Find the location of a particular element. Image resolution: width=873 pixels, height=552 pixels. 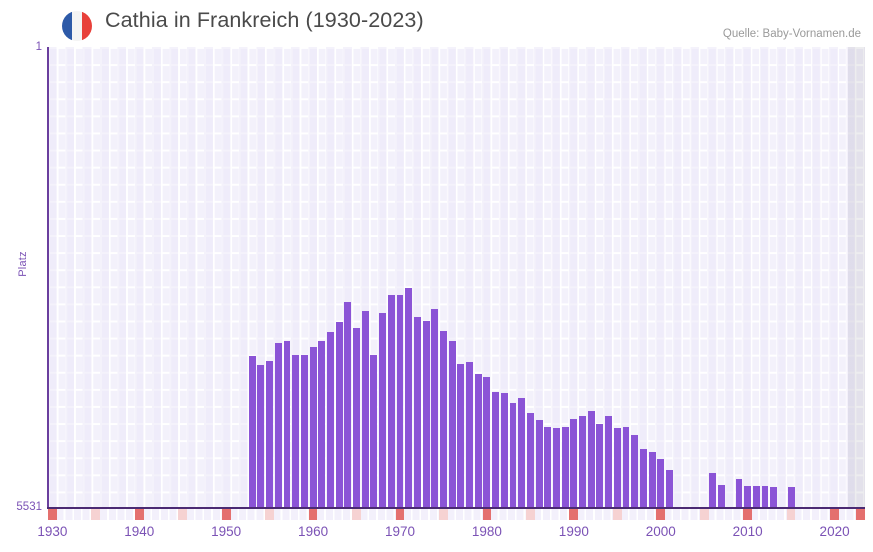

x-axis-tick-label: 2020 is located at coordinates (834, 531).